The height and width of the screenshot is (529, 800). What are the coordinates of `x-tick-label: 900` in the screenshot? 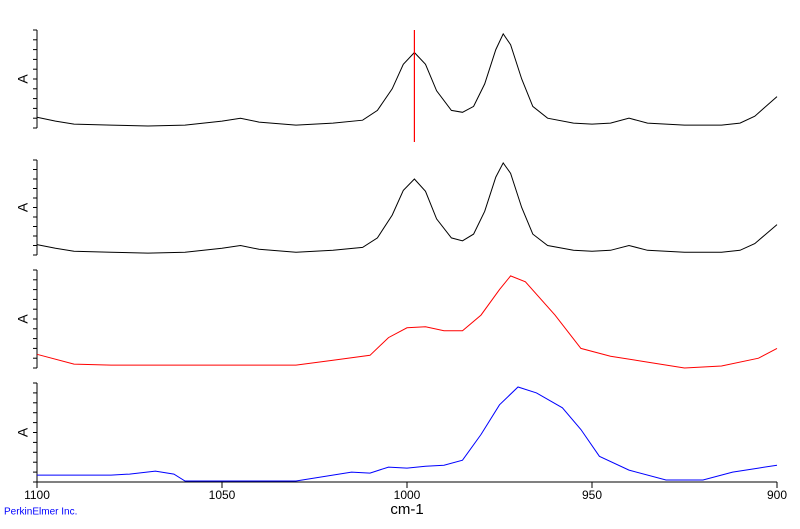 It's located at (777, 495).